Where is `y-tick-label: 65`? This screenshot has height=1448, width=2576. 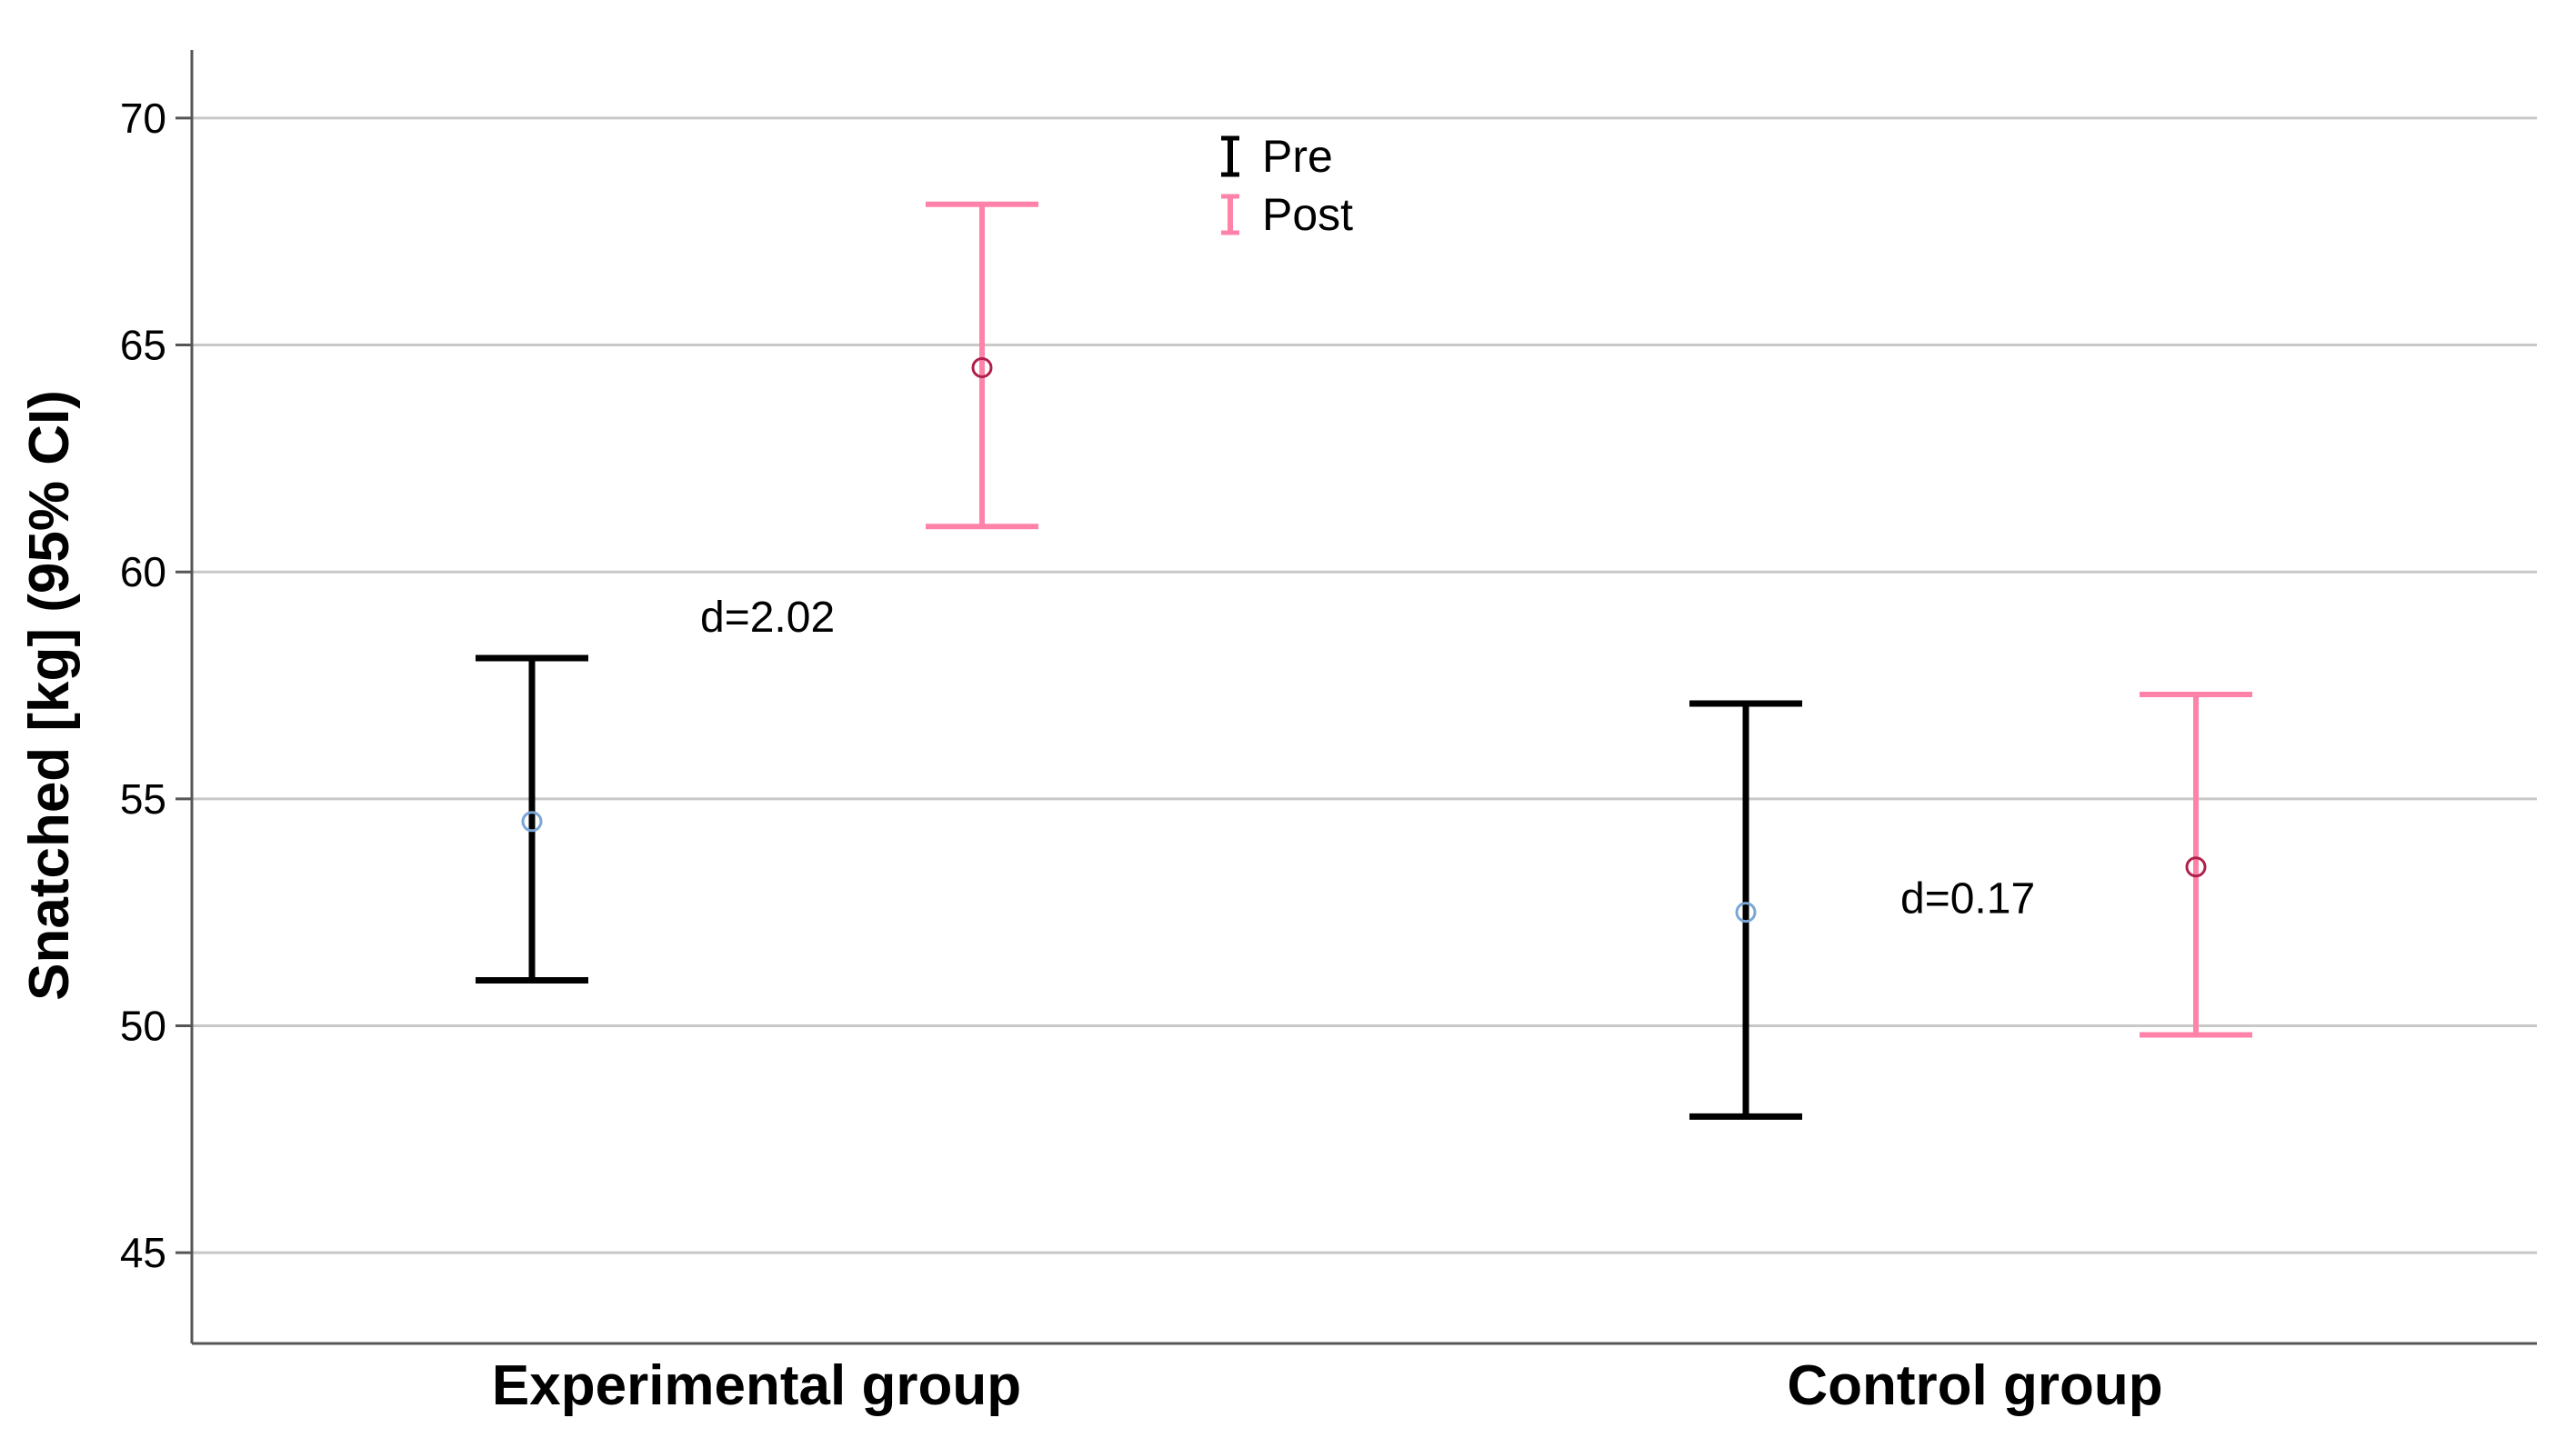 y-tick-label: 65 is located at coordinates (143, 345).